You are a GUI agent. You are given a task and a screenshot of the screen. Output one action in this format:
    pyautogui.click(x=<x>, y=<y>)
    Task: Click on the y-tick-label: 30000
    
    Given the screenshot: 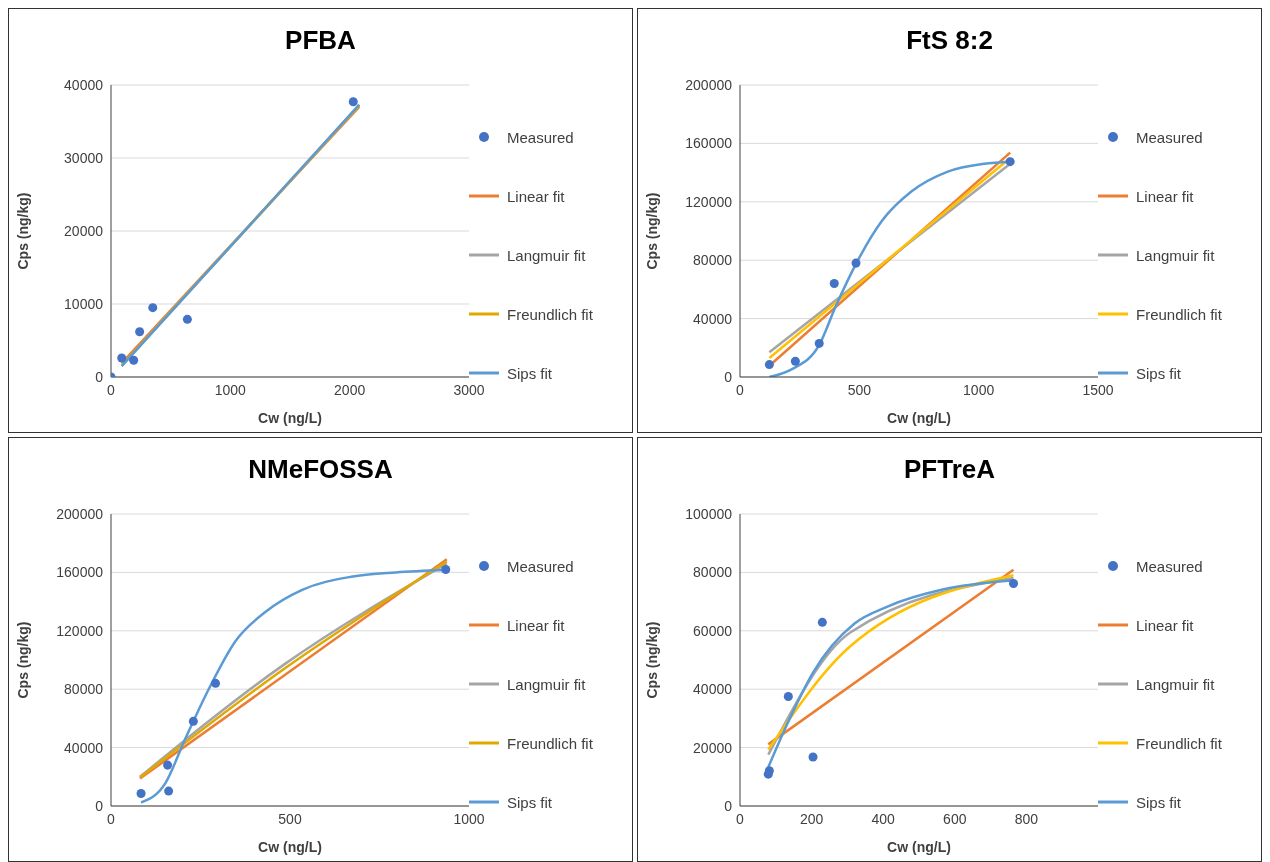 What is the action you would take?
    pyautogui.click(x=84, y=157)
    